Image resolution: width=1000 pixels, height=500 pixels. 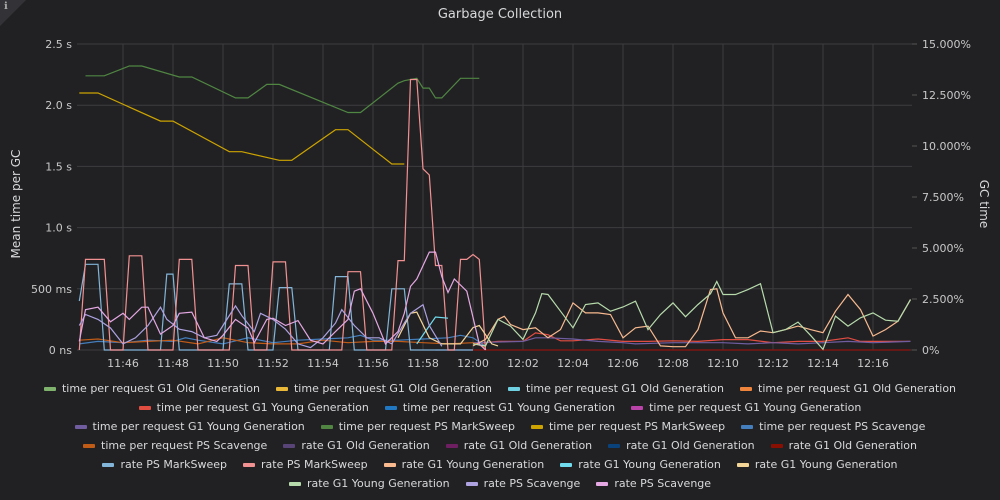 I want to click on x-tick-label: 11:50, so click(x=223, y=363).